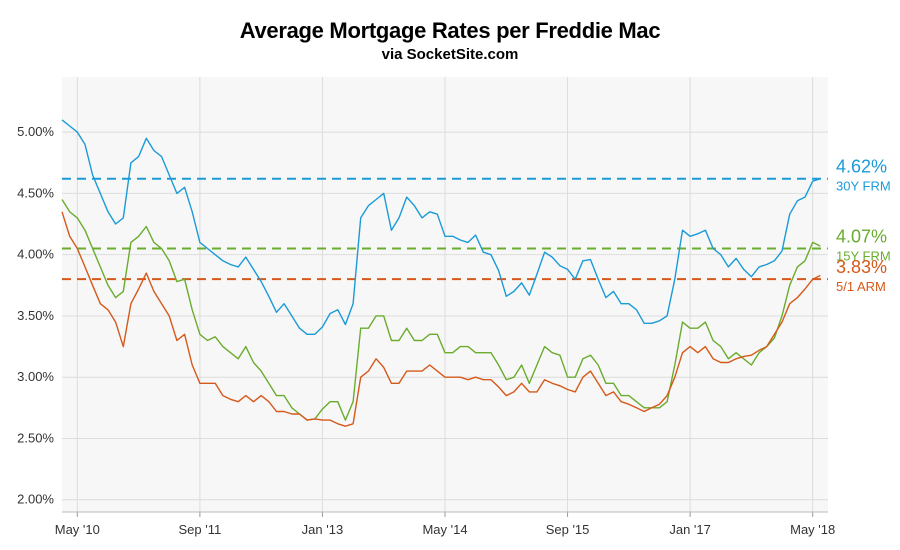 This screenshot has height=550, width=900. I want to click on 30y-frm-series-name: 30Y FRM, so click(863, 186).